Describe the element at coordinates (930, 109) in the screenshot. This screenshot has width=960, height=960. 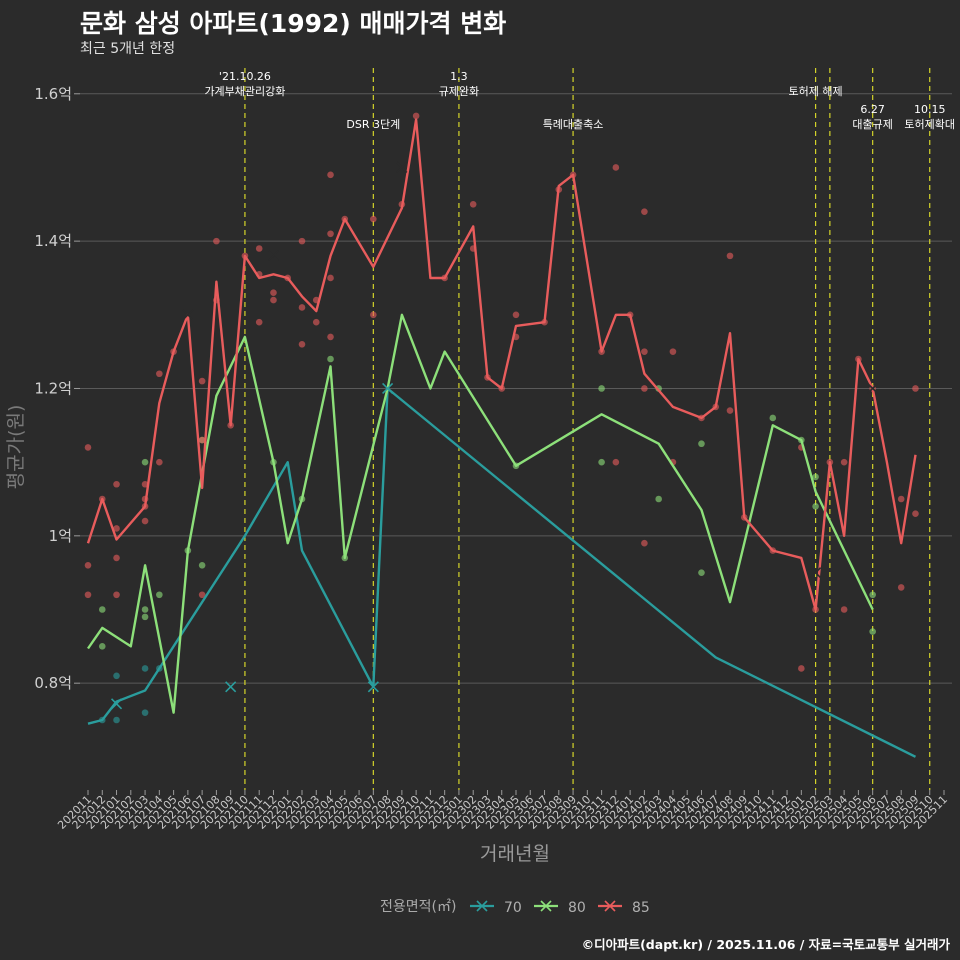
I see `event-annotation: 10.15` at that location.